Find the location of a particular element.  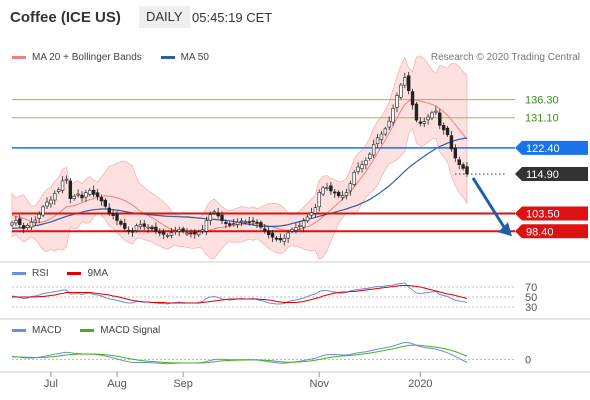

legend-label-macd-signal: MACD Signal is located at coordinates (130, 330).